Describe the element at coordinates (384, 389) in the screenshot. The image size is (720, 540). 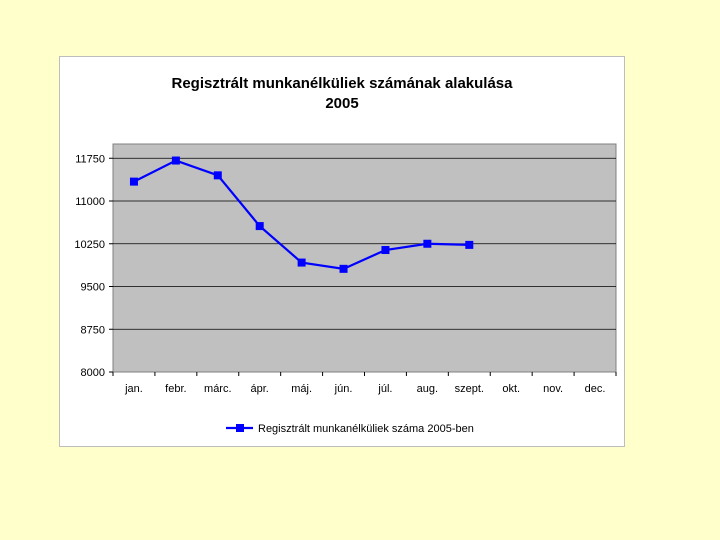
I see `x-tick-label: júl.` at that location.